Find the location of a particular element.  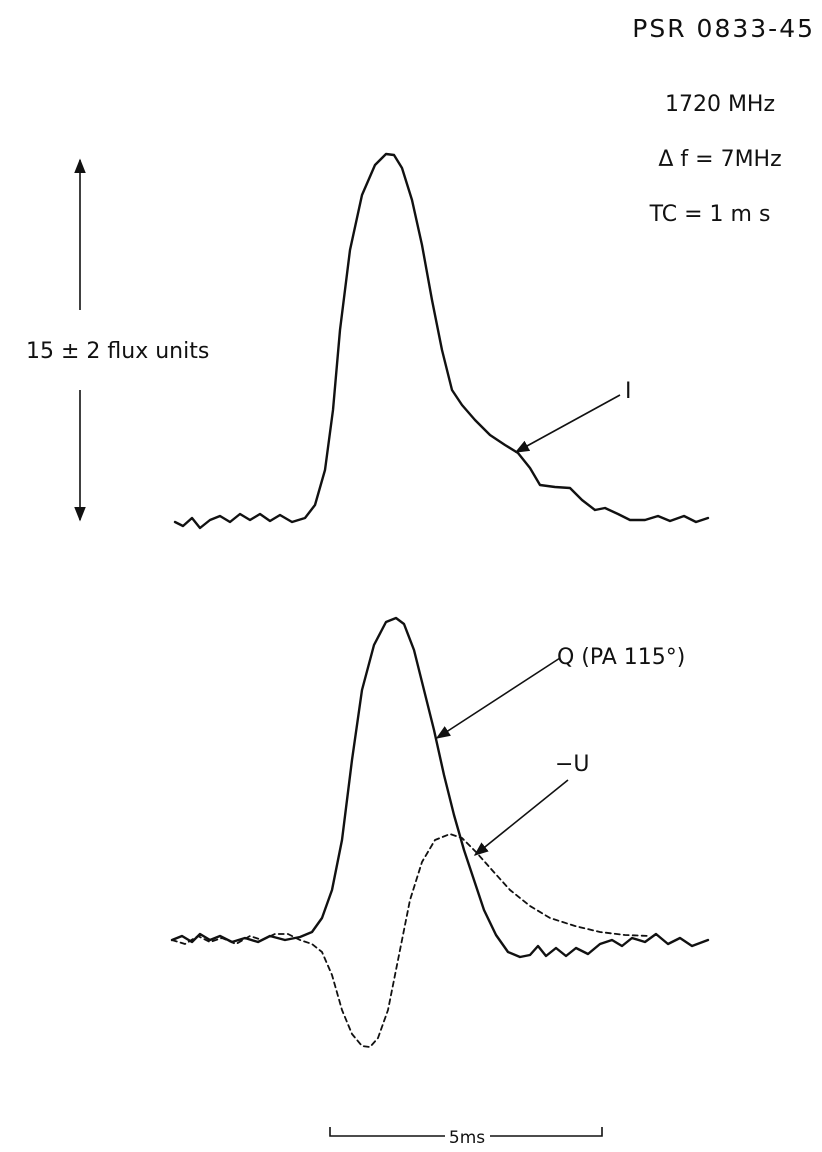

parameter: Δ f = 7MHz is located at coordinates (719, 159).